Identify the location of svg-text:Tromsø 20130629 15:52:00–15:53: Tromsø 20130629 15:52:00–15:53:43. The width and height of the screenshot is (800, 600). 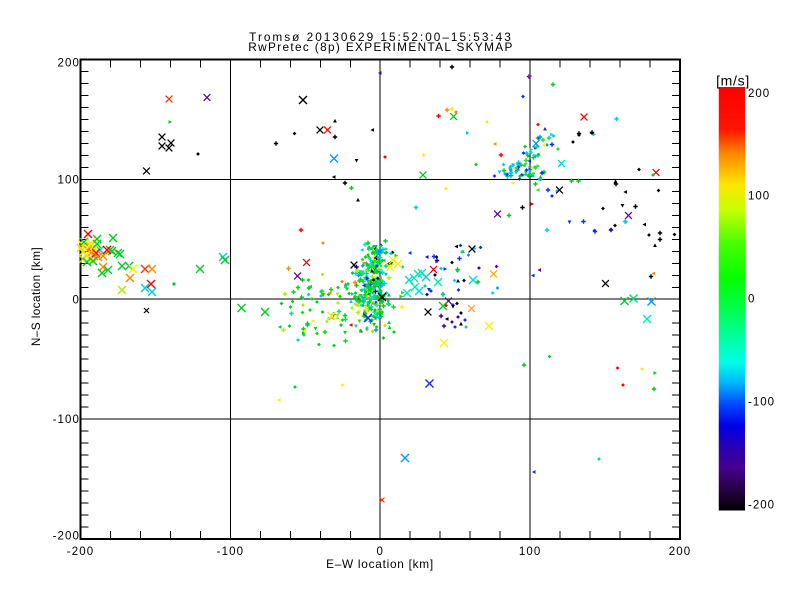
(381, 37).